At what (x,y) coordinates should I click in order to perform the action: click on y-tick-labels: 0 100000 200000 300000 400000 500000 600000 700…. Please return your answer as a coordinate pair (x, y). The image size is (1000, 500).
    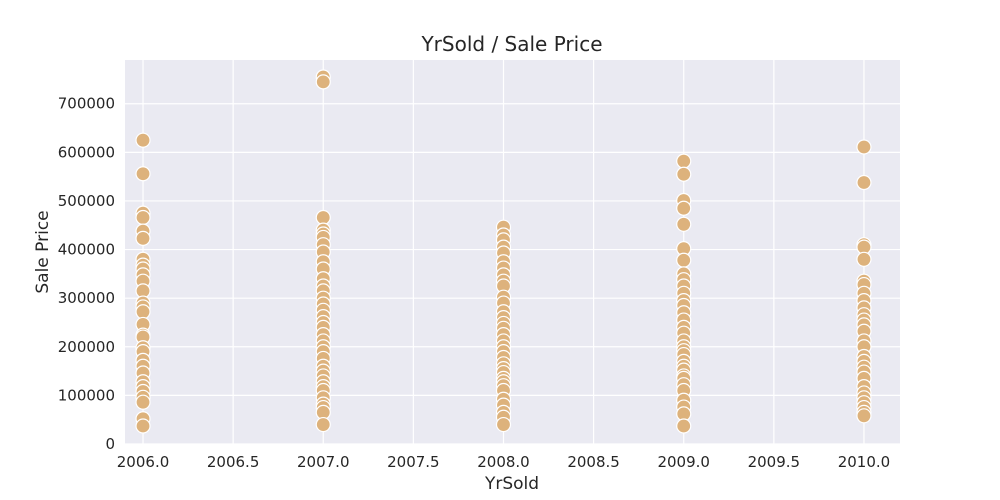
    Looking at the image, I should click on (86, 274).